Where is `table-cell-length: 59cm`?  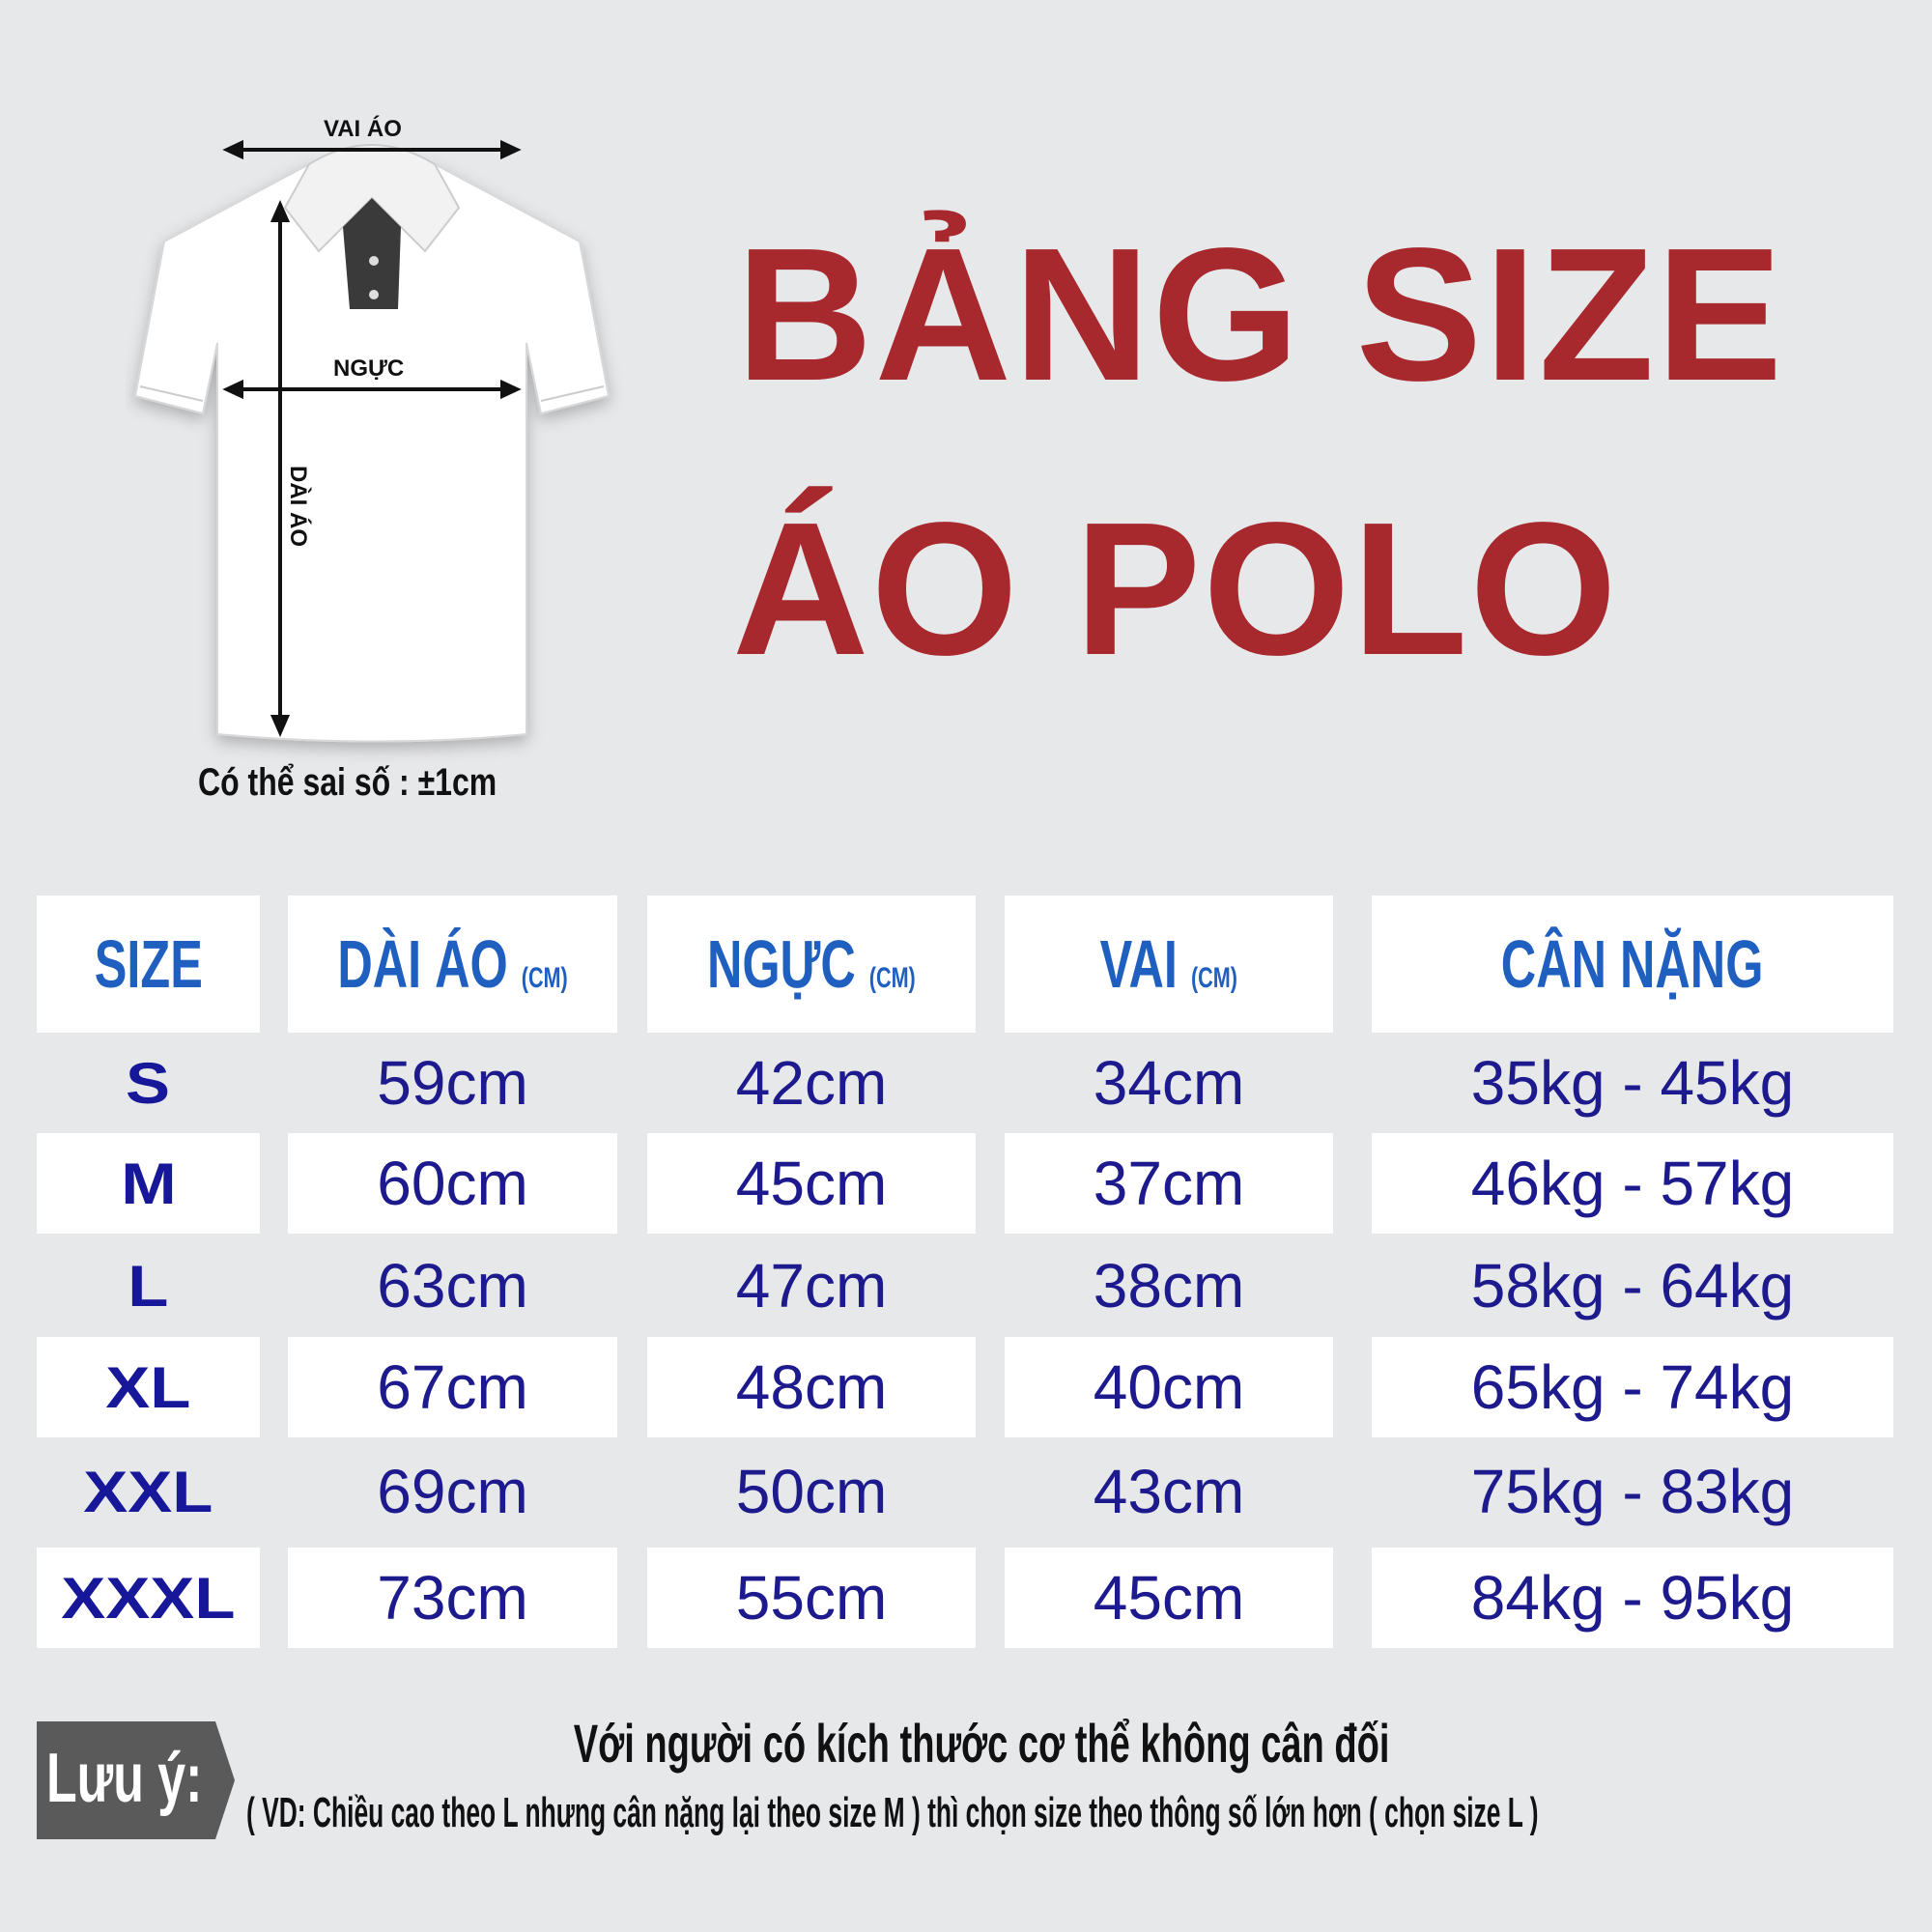
table-cell-length: 59cm is located at coordinates (452, 1083).